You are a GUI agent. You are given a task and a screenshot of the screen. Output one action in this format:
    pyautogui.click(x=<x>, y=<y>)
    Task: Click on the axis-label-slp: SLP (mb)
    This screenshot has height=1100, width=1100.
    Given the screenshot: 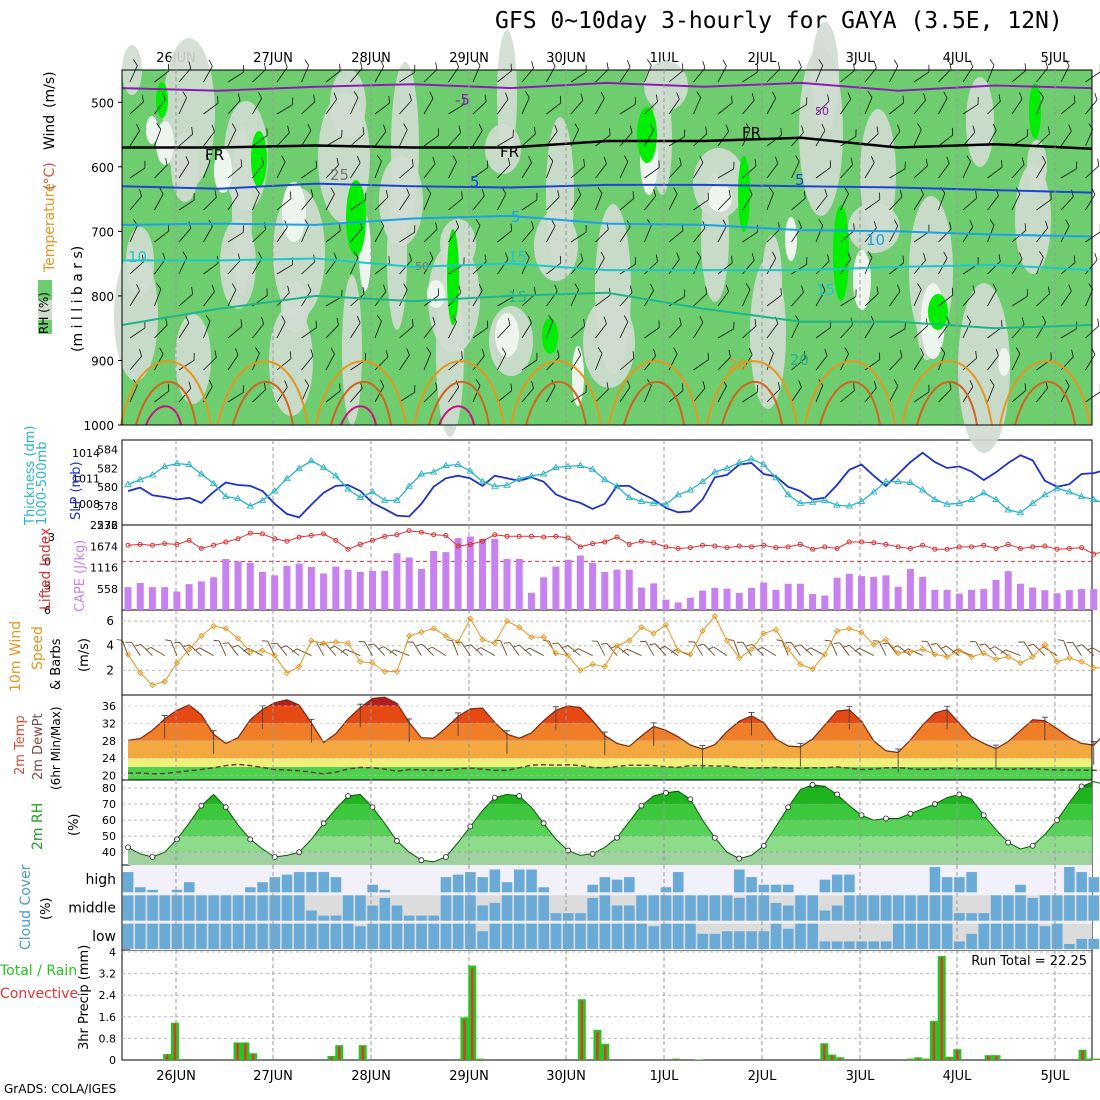 What is the action you would take?
    pyautogui.click(x=76, y=490)
    